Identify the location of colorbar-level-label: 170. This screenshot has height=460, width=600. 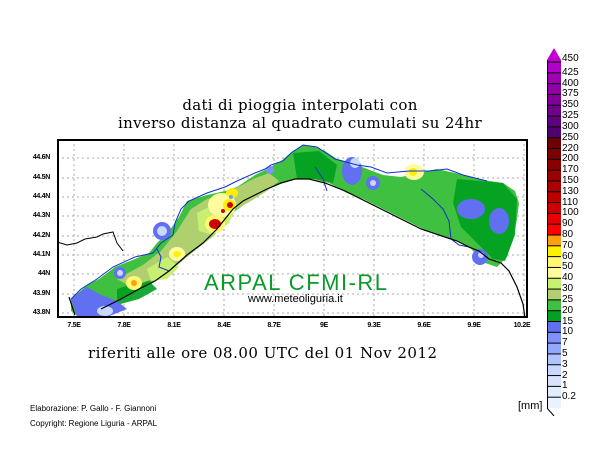
(570, 170).